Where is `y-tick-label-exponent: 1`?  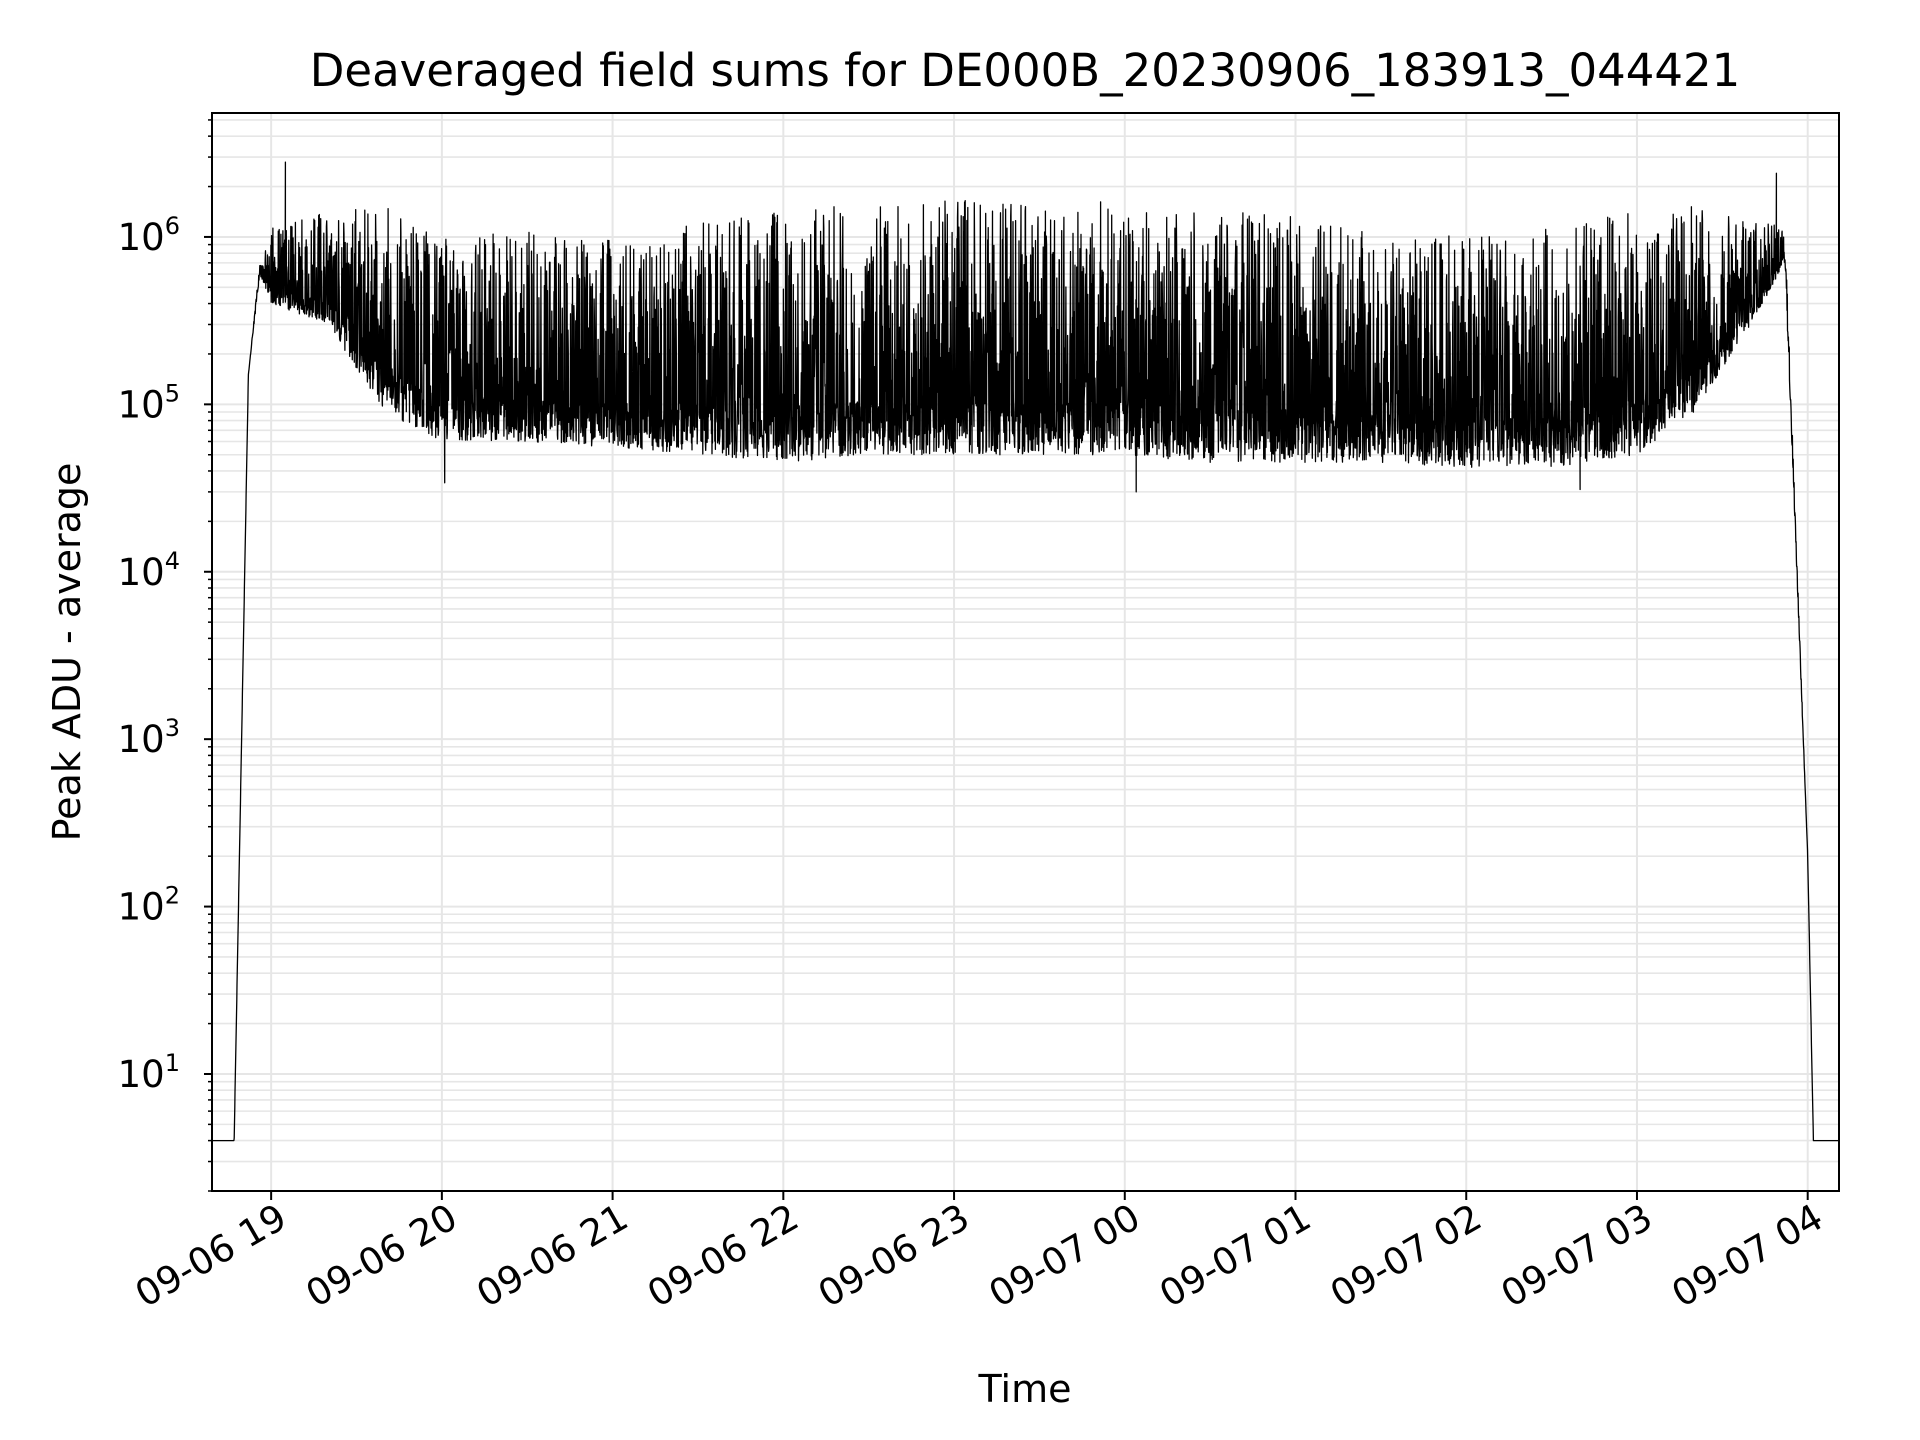
y-tick-label-exponent: 1 is located at coordinates (172, 1063).